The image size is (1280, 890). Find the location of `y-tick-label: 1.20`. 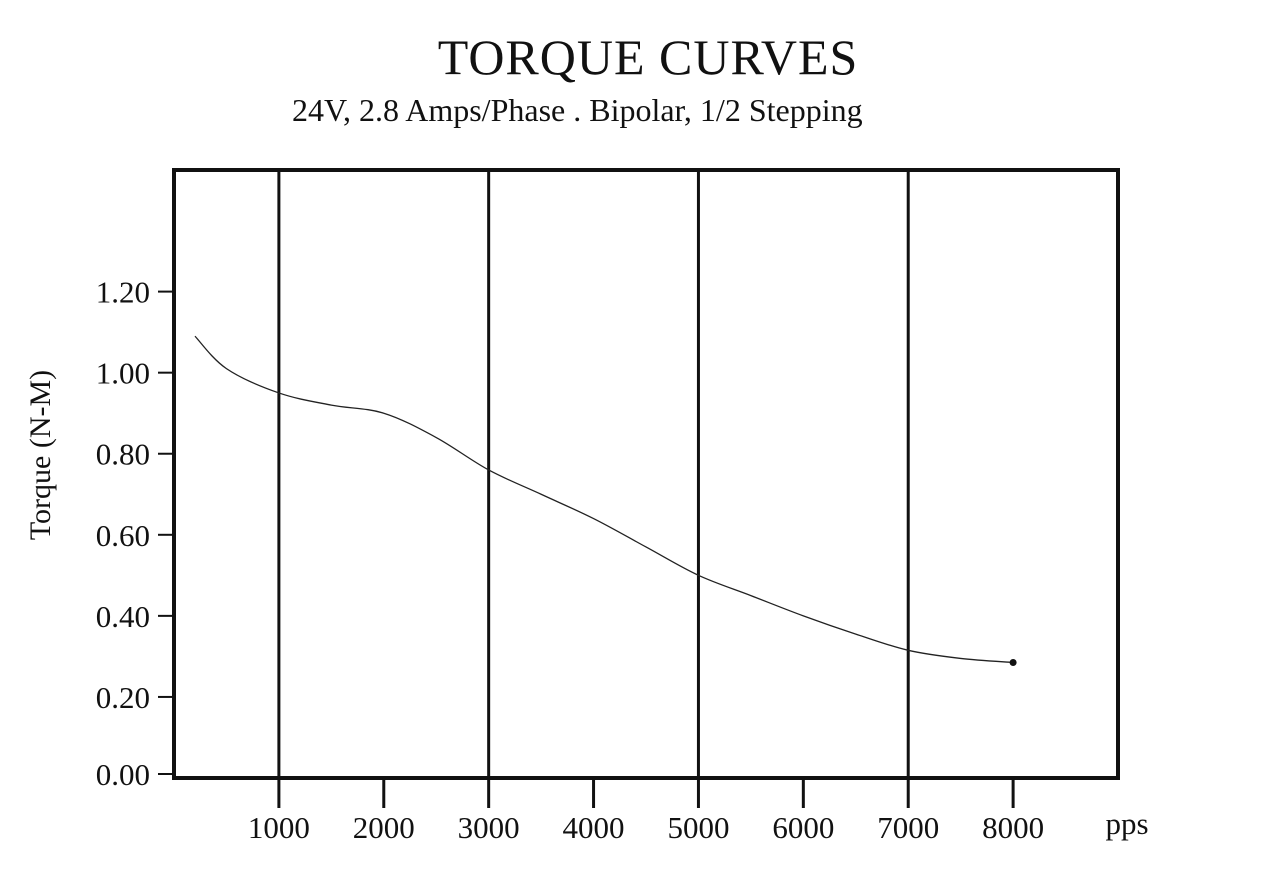

y-tick-label: 1.20 is located at coordinates (123, 292).